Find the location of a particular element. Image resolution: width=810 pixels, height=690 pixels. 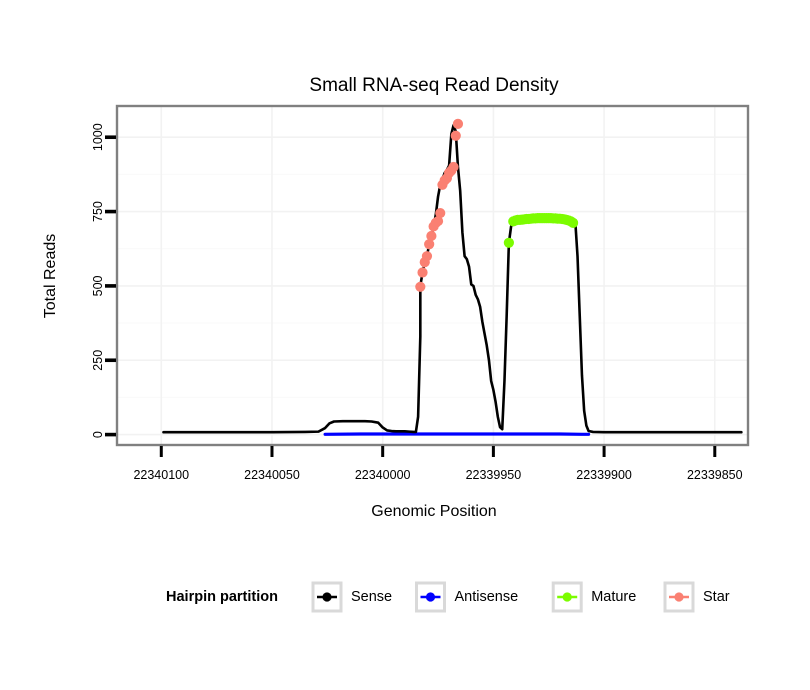

legend-label-mature: Mature is located at coordinates (613, 597).